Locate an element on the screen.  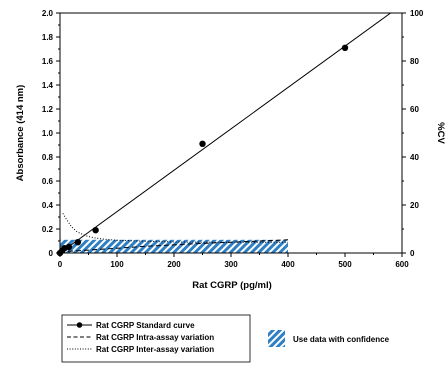
y-tick-label: 0.2 is located at coordinates (48, 229).